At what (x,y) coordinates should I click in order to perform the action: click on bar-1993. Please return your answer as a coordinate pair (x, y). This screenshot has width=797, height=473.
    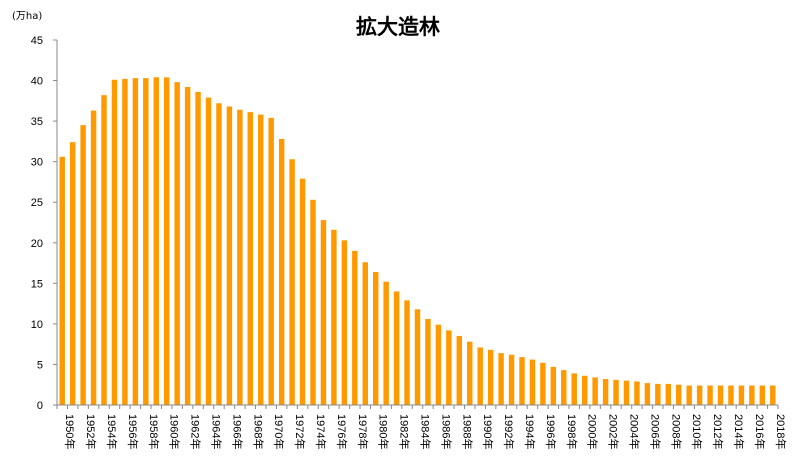
    Looking at the image, I should click on (511, 379).